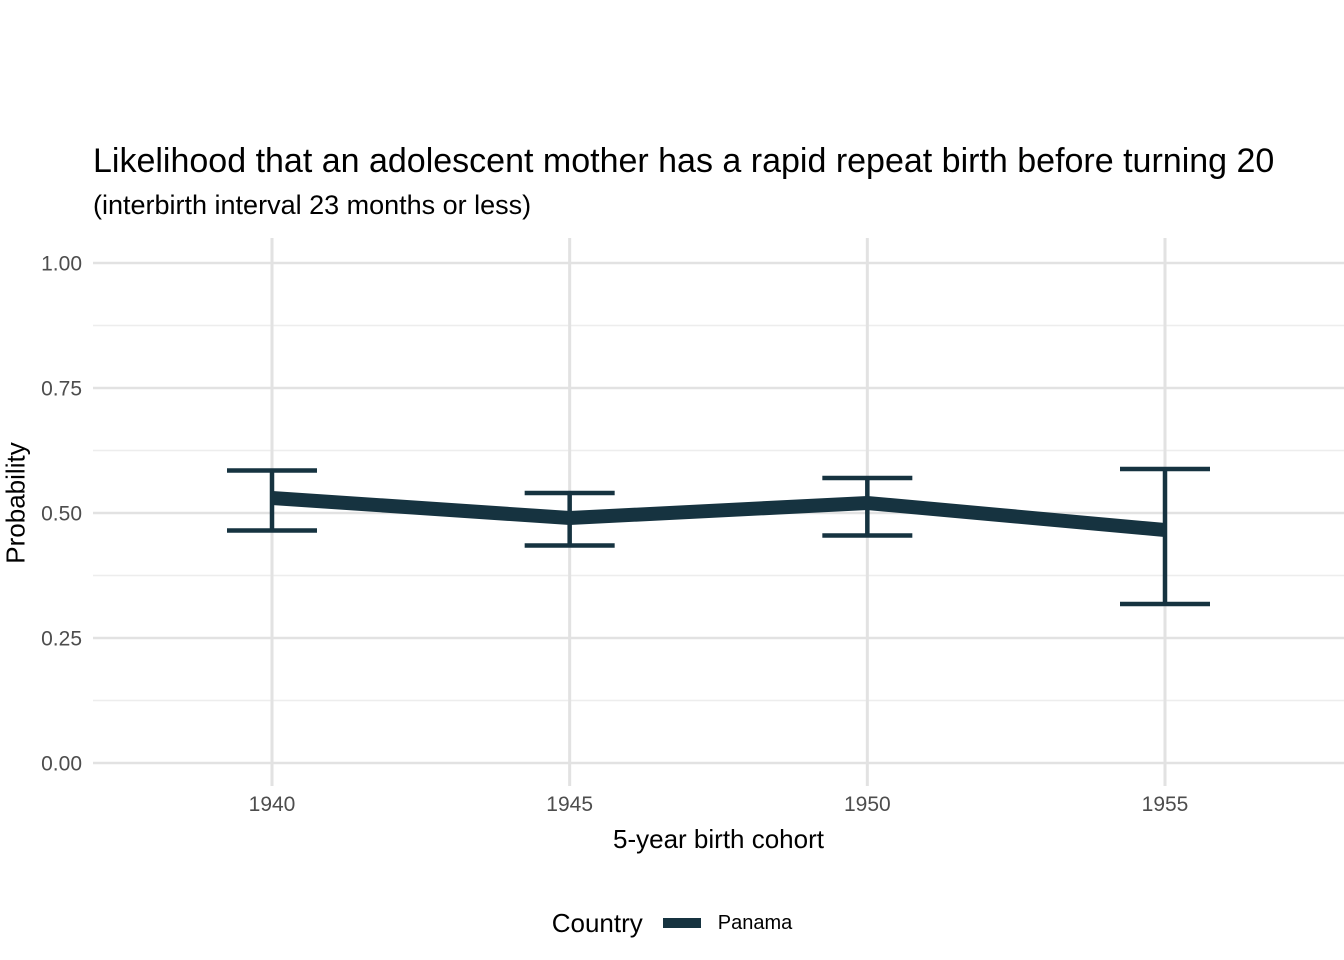  What do you see at coordinates (597, 922) in the screenshot?
I see `legend-title: Country` at bounding box center [597, 922].